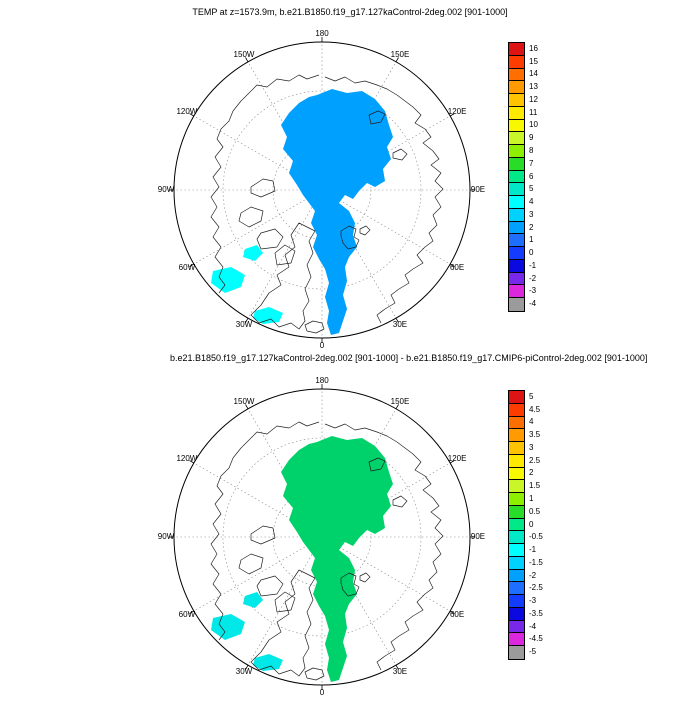 The height and width of the screenshot is (707, 700). I want to click on colorbar-level-label: 0.5, so click(535, 511).